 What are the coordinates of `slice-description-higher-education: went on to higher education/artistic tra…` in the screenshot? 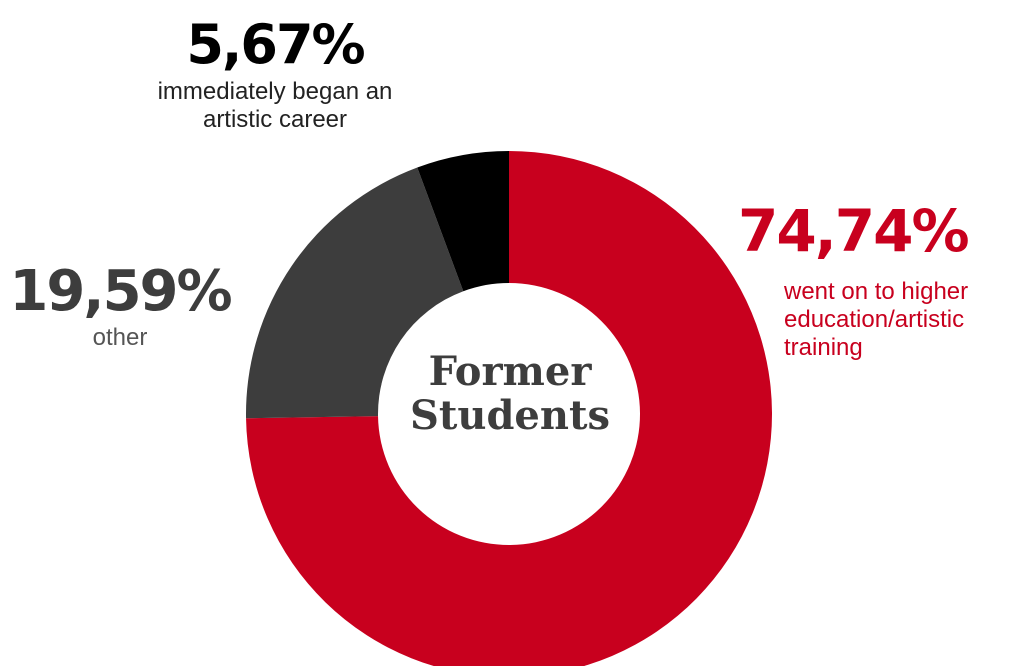 It's located at (901, 320).